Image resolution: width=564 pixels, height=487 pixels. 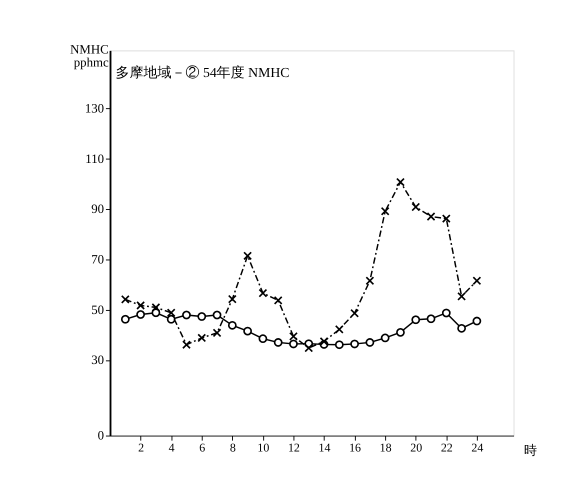 I want to click on x-tick-label: 20, so click(x=416, y=447).